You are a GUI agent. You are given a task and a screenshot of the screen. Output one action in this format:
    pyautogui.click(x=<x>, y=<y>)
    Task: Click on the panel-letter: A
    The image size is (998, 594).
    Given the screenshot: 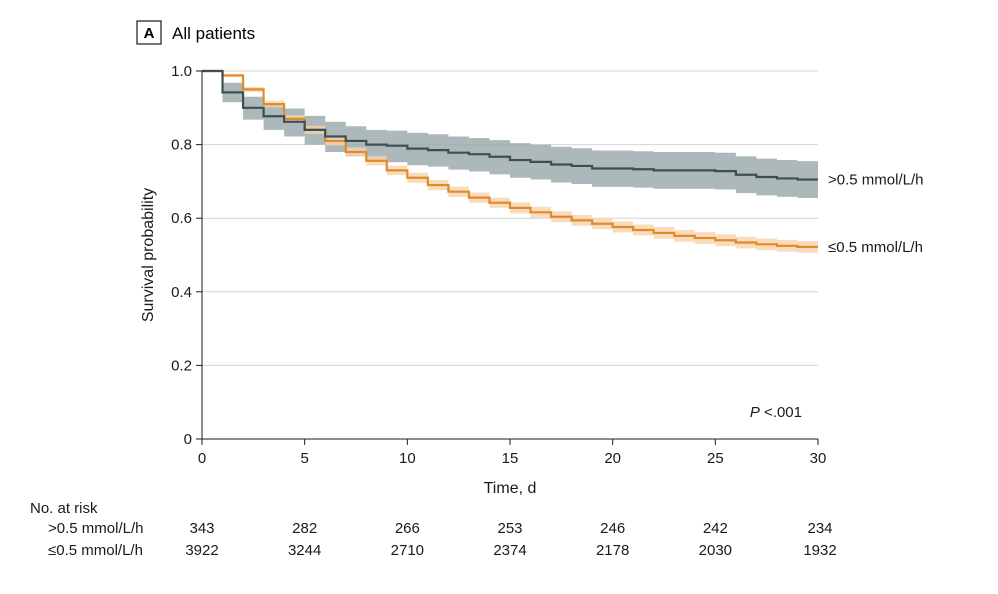 What is the action you would take?
    pyautogui.click(x=149, y=33)
    